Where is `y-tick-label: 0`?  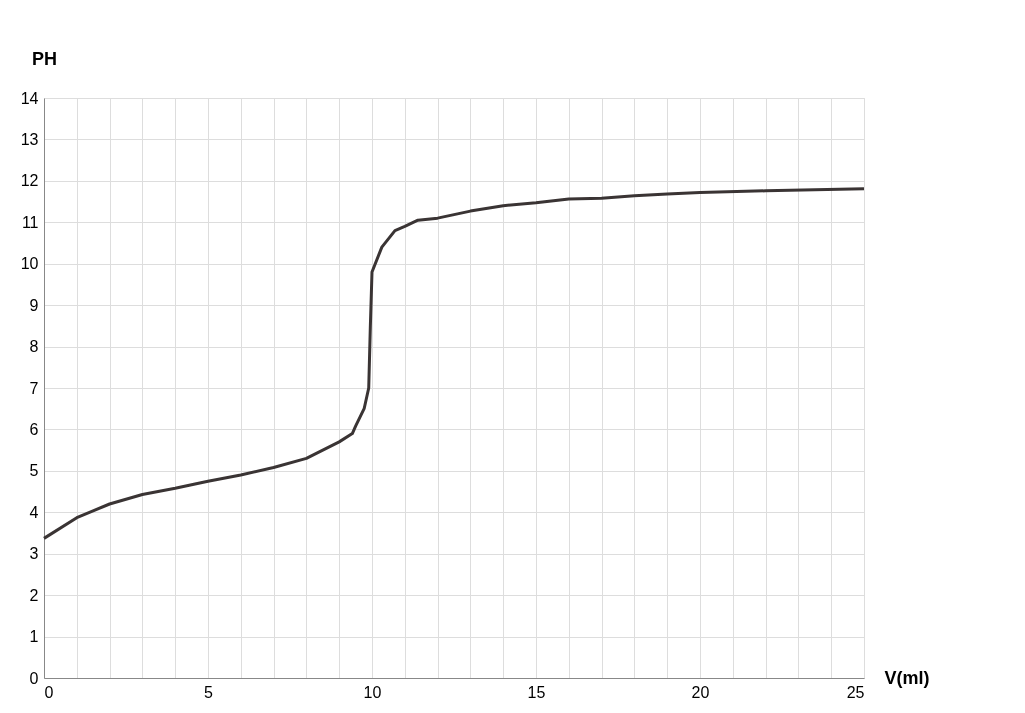
y-tick-label: 0 is located at coordinates (34, 678).